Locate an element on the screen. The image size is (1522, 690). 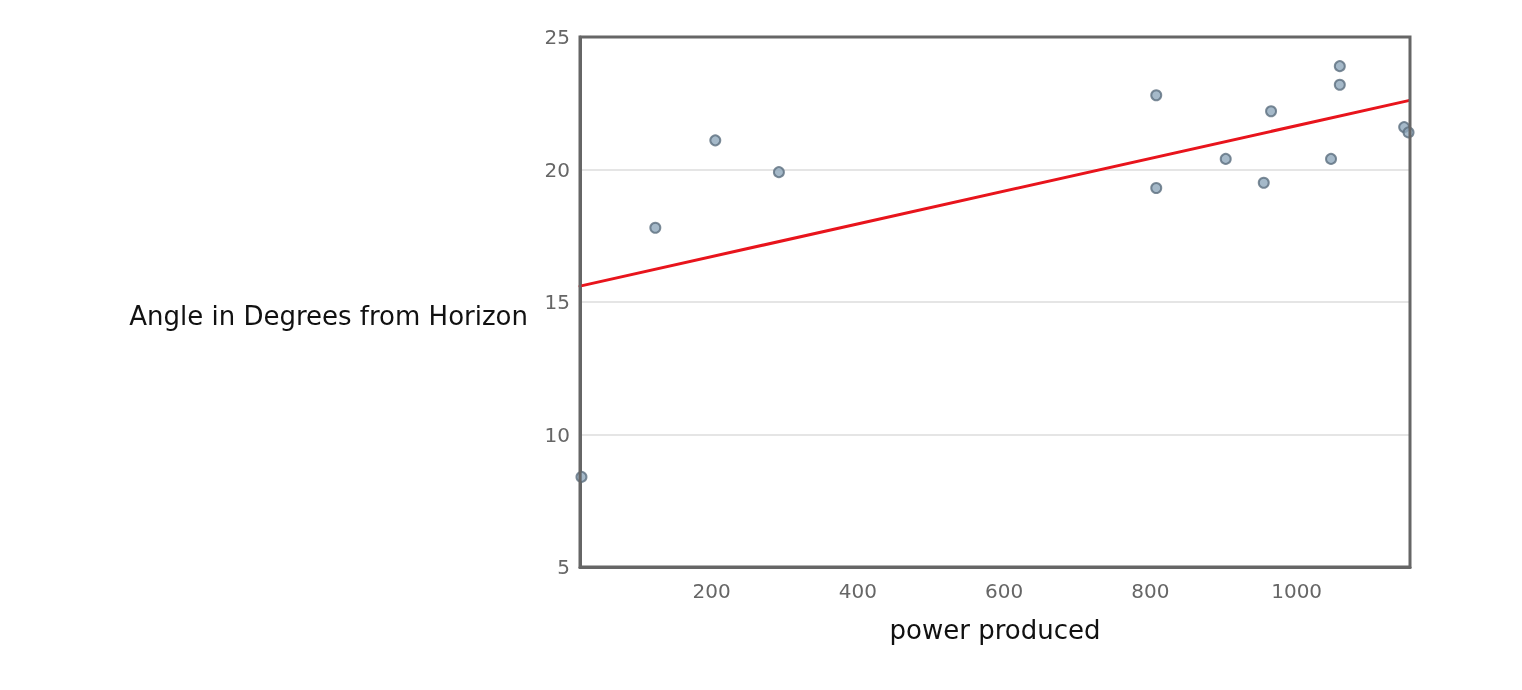
y-axis-title: Angle in Degrees from Horizon is located at coordinates (328, 316).